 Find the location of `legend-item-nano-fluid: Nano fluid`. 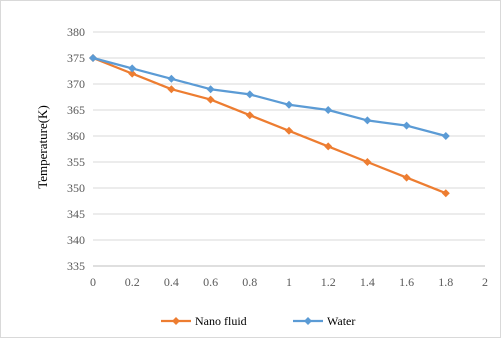

legend-item-nano-fluid: Nano fluid is located at coordinates (204, 321).